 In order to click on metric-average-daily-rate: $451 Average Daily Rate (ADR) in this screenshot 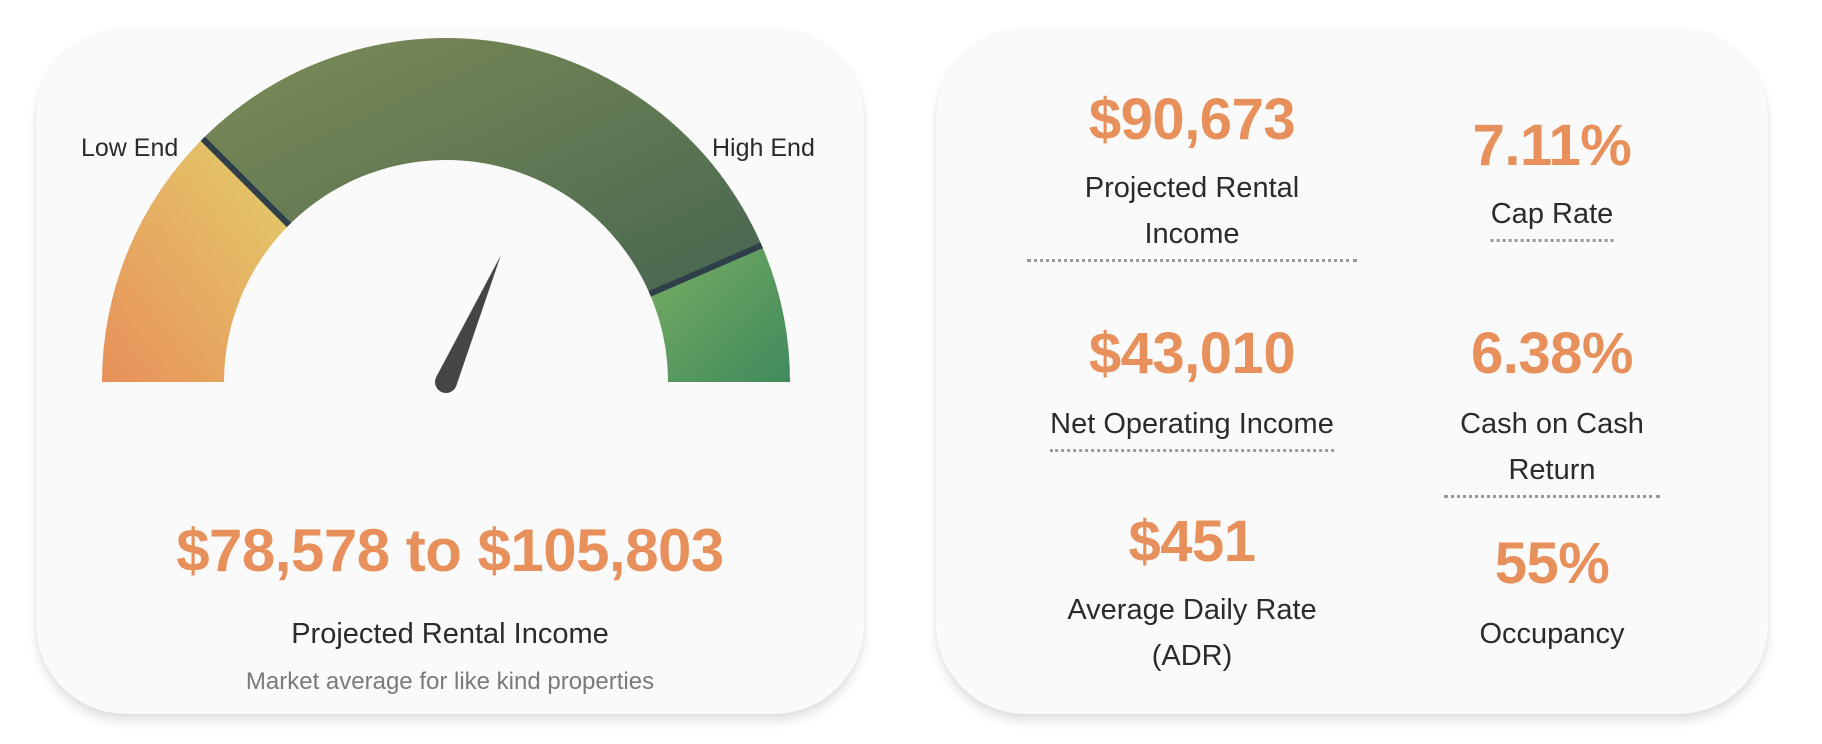, I will do `click(1191, 594)`.